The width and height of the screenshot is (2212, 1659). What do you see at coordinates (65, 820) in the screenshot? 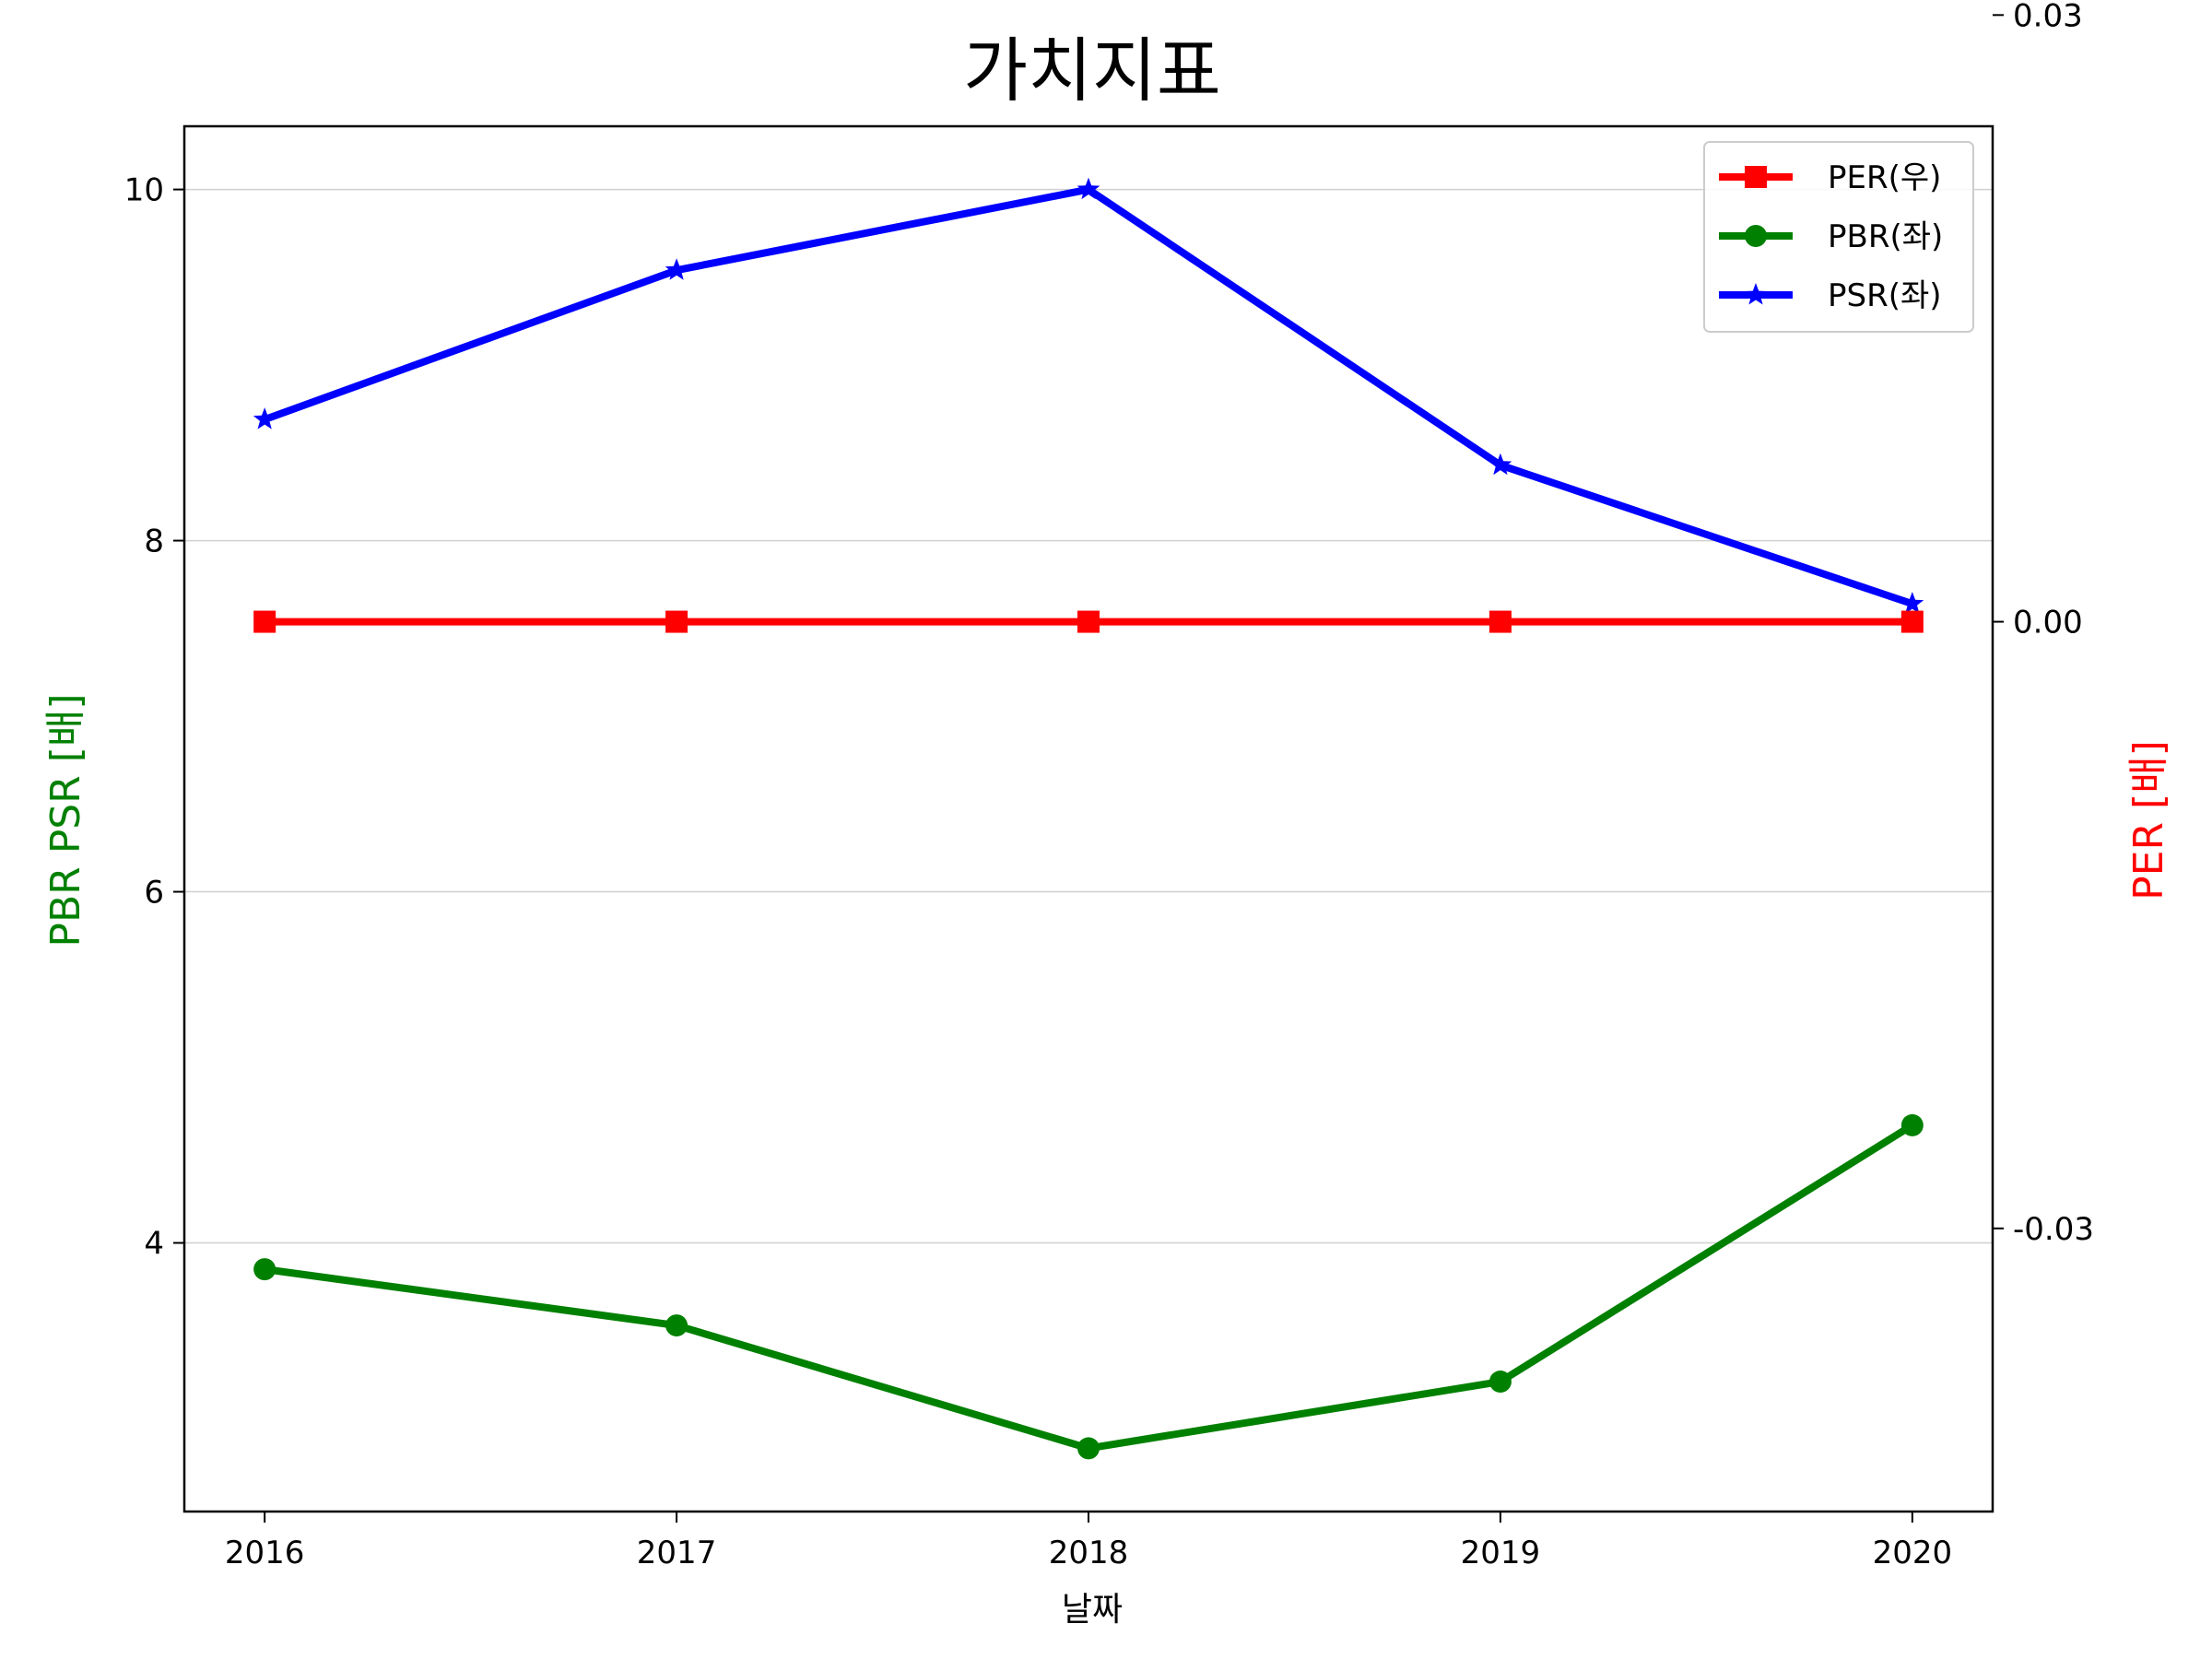
I see `left-axis-label: PBR PSR [배]` at bounding box center [65, 820].